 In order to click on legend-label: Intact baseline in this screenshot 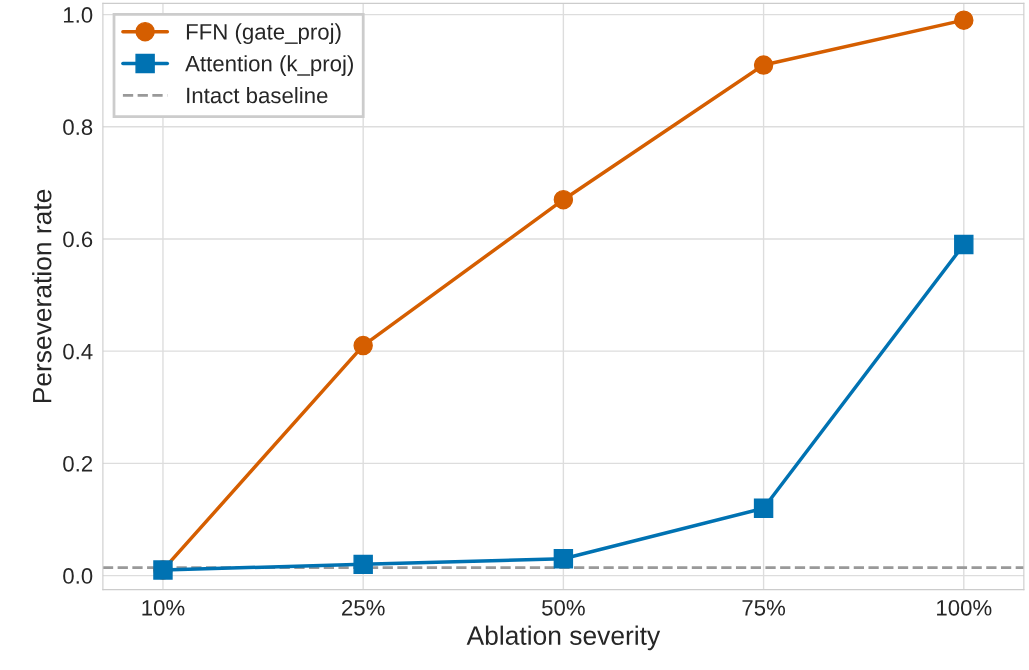, I will do `click(257, 95)`.